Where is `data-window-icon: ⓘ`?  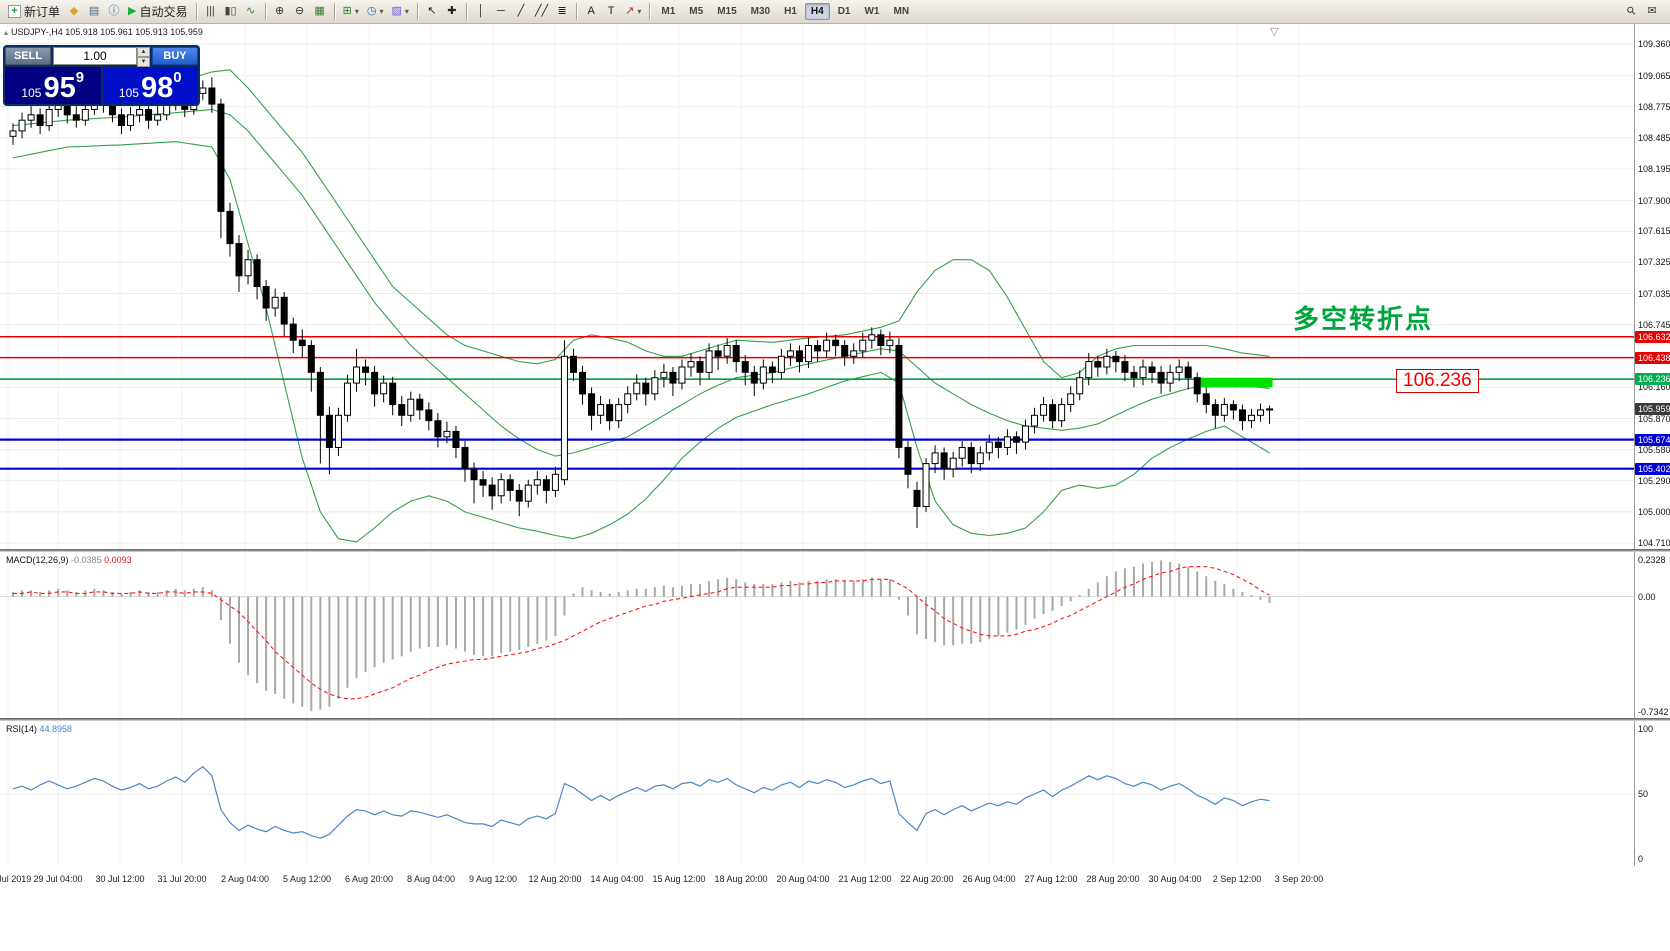
data-window-icon: ⓘ is located at coordinates (114, 11).